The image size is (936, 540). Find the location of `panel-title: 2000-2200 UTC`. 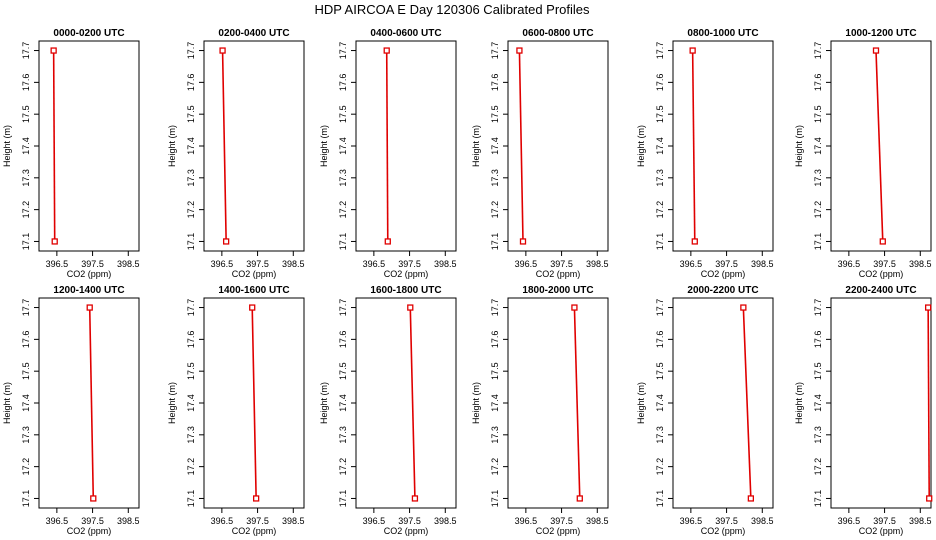

panel-title: 2000-2200 UTC is located at coordinates (722, 290).